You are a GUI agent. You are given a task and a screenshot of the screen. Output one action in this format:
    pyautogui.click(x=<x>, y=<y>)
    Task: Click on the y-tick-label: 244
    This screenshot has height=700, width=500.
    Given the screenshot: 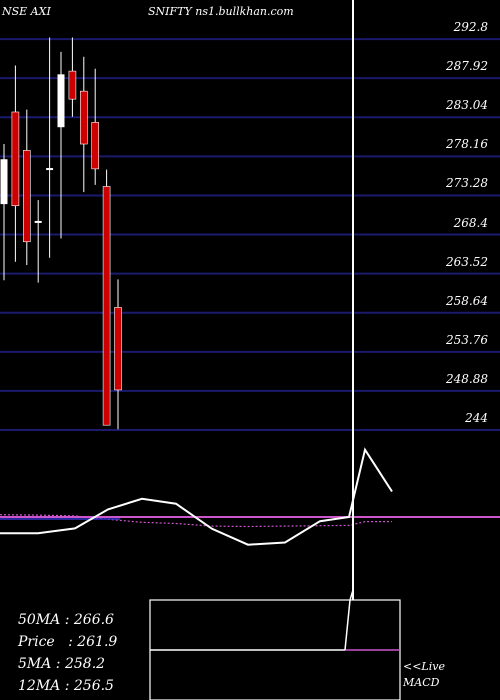 What is the action you would take?
    pyautogui.click(x=476, y=418)
    